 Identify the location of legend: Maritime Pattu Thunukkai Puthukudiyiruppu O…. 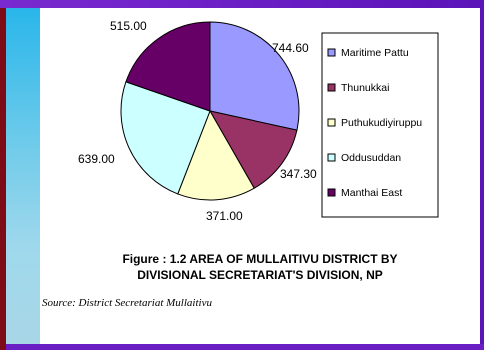
(380, 125).